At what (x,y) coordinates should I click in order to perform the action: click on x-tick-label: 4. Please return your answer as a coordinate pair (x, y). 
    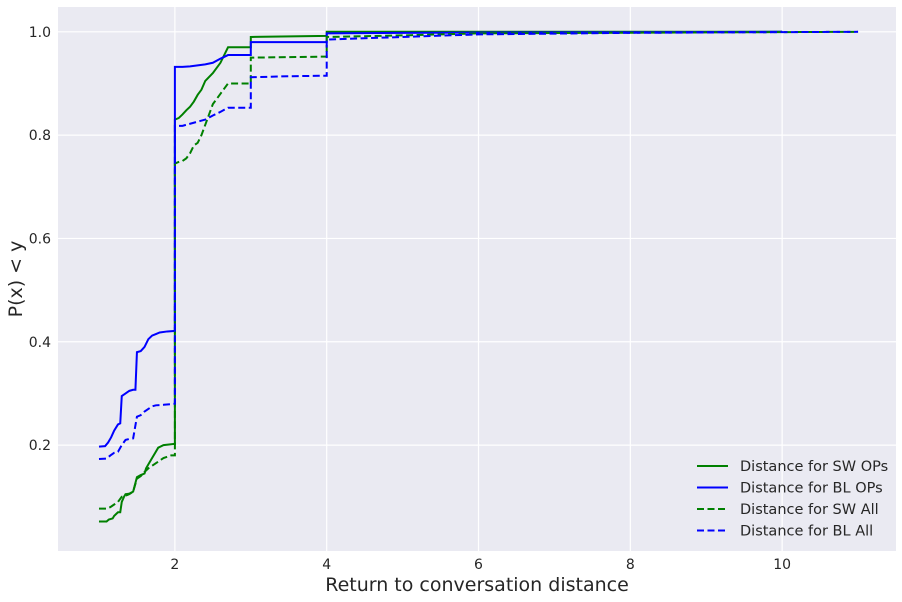
    Looking at the image, I should click on (326, 565).